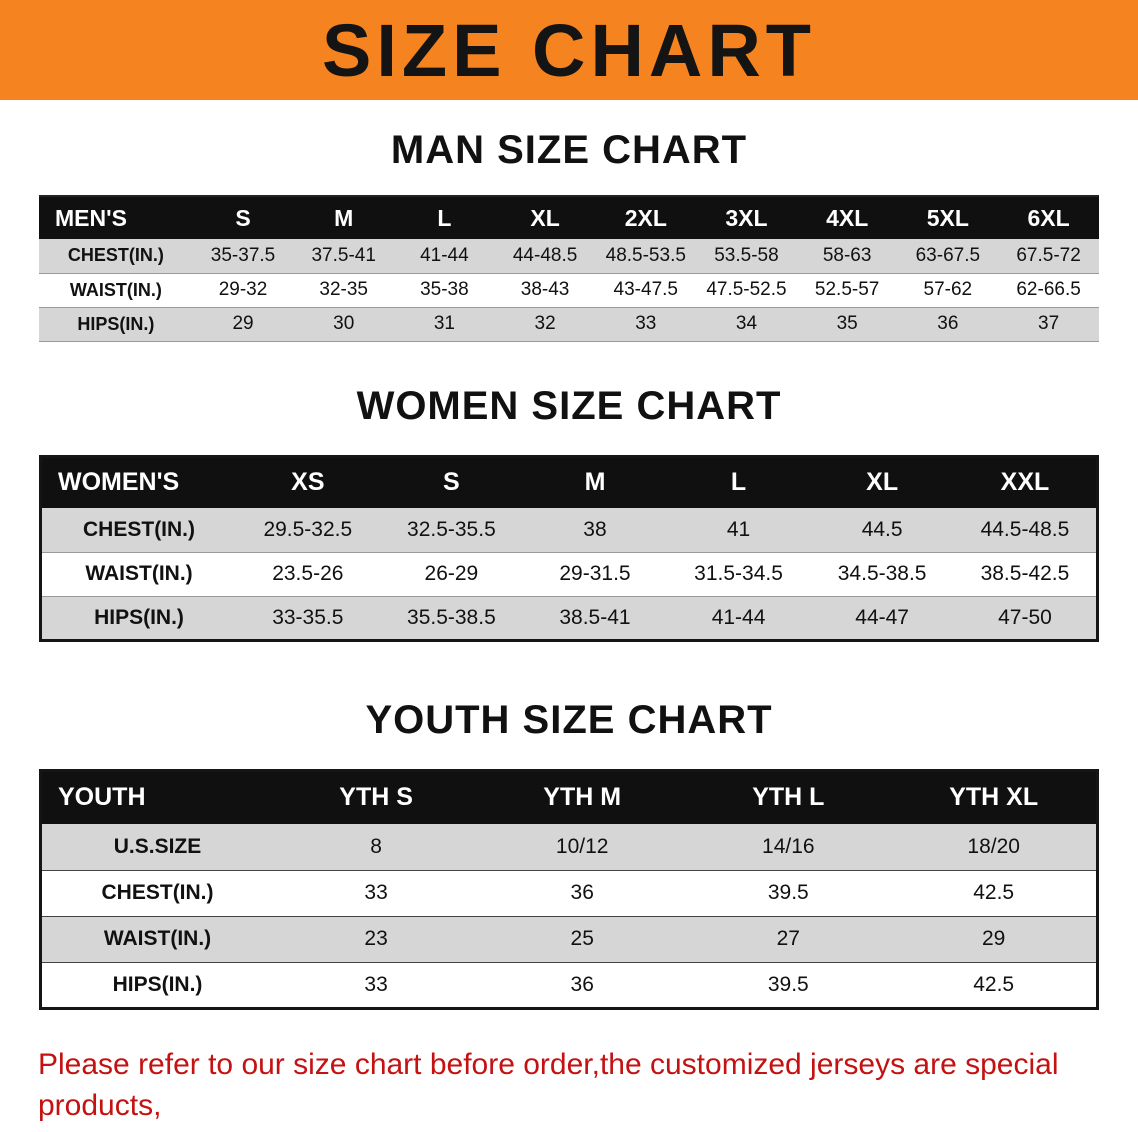 The height and width of the screenshot is (1132, 1138). Describe the element at coordinates (451, 573) in the screenshot. I see `size-value: 26-29` at that location.